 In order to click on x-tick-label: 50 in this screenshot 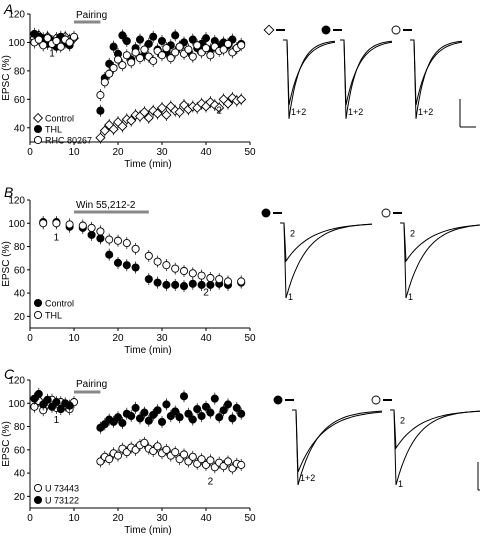, I will do `click(250, 518)`.